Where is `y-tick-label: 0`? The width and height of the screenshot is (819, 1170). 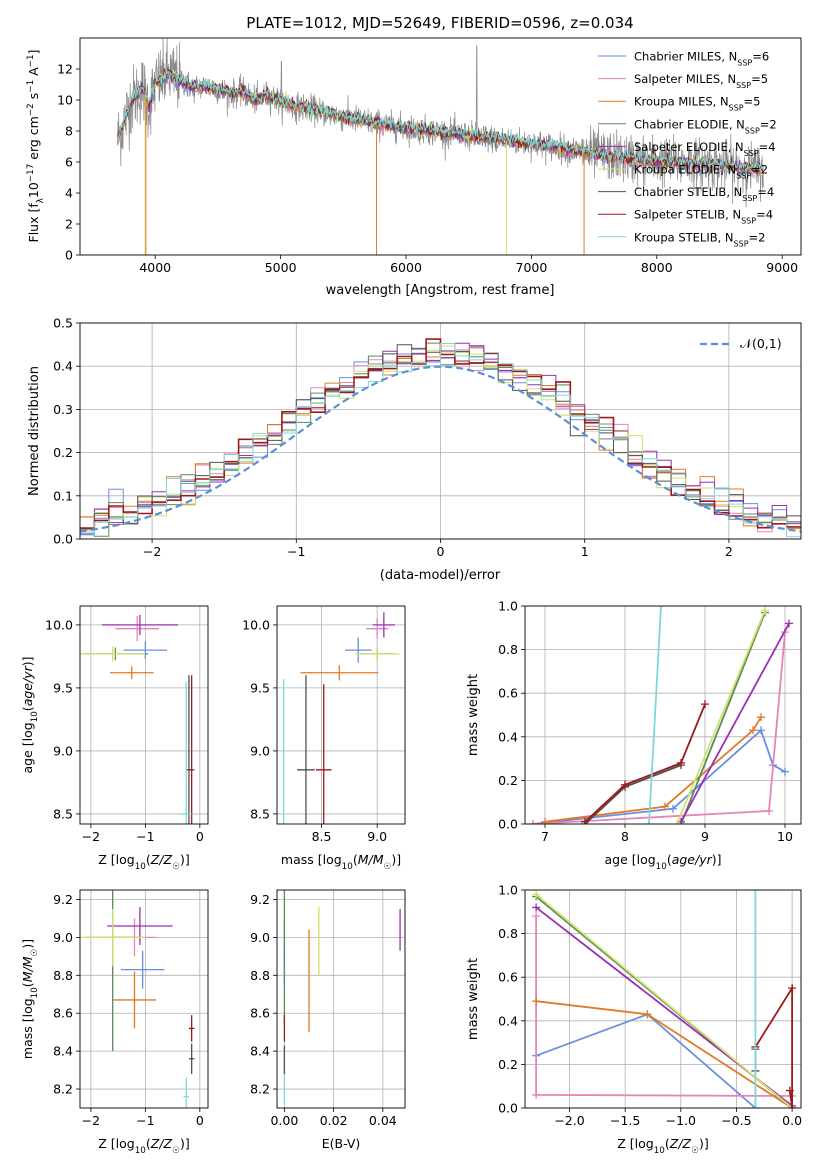 y-tick-label: 0 is located at coordinates (69, 255).